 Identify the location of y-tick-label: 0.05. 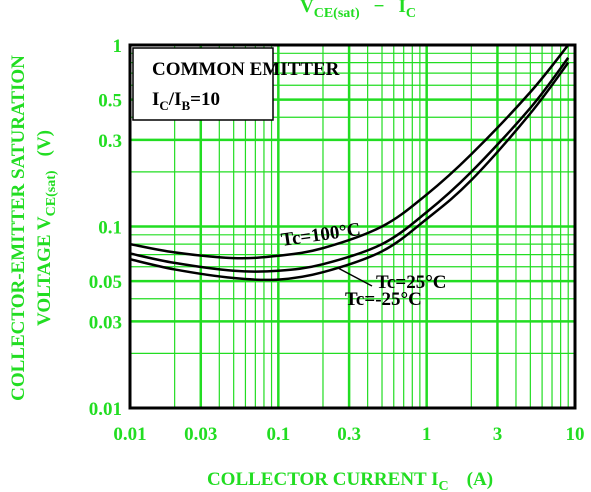
(105, 282).